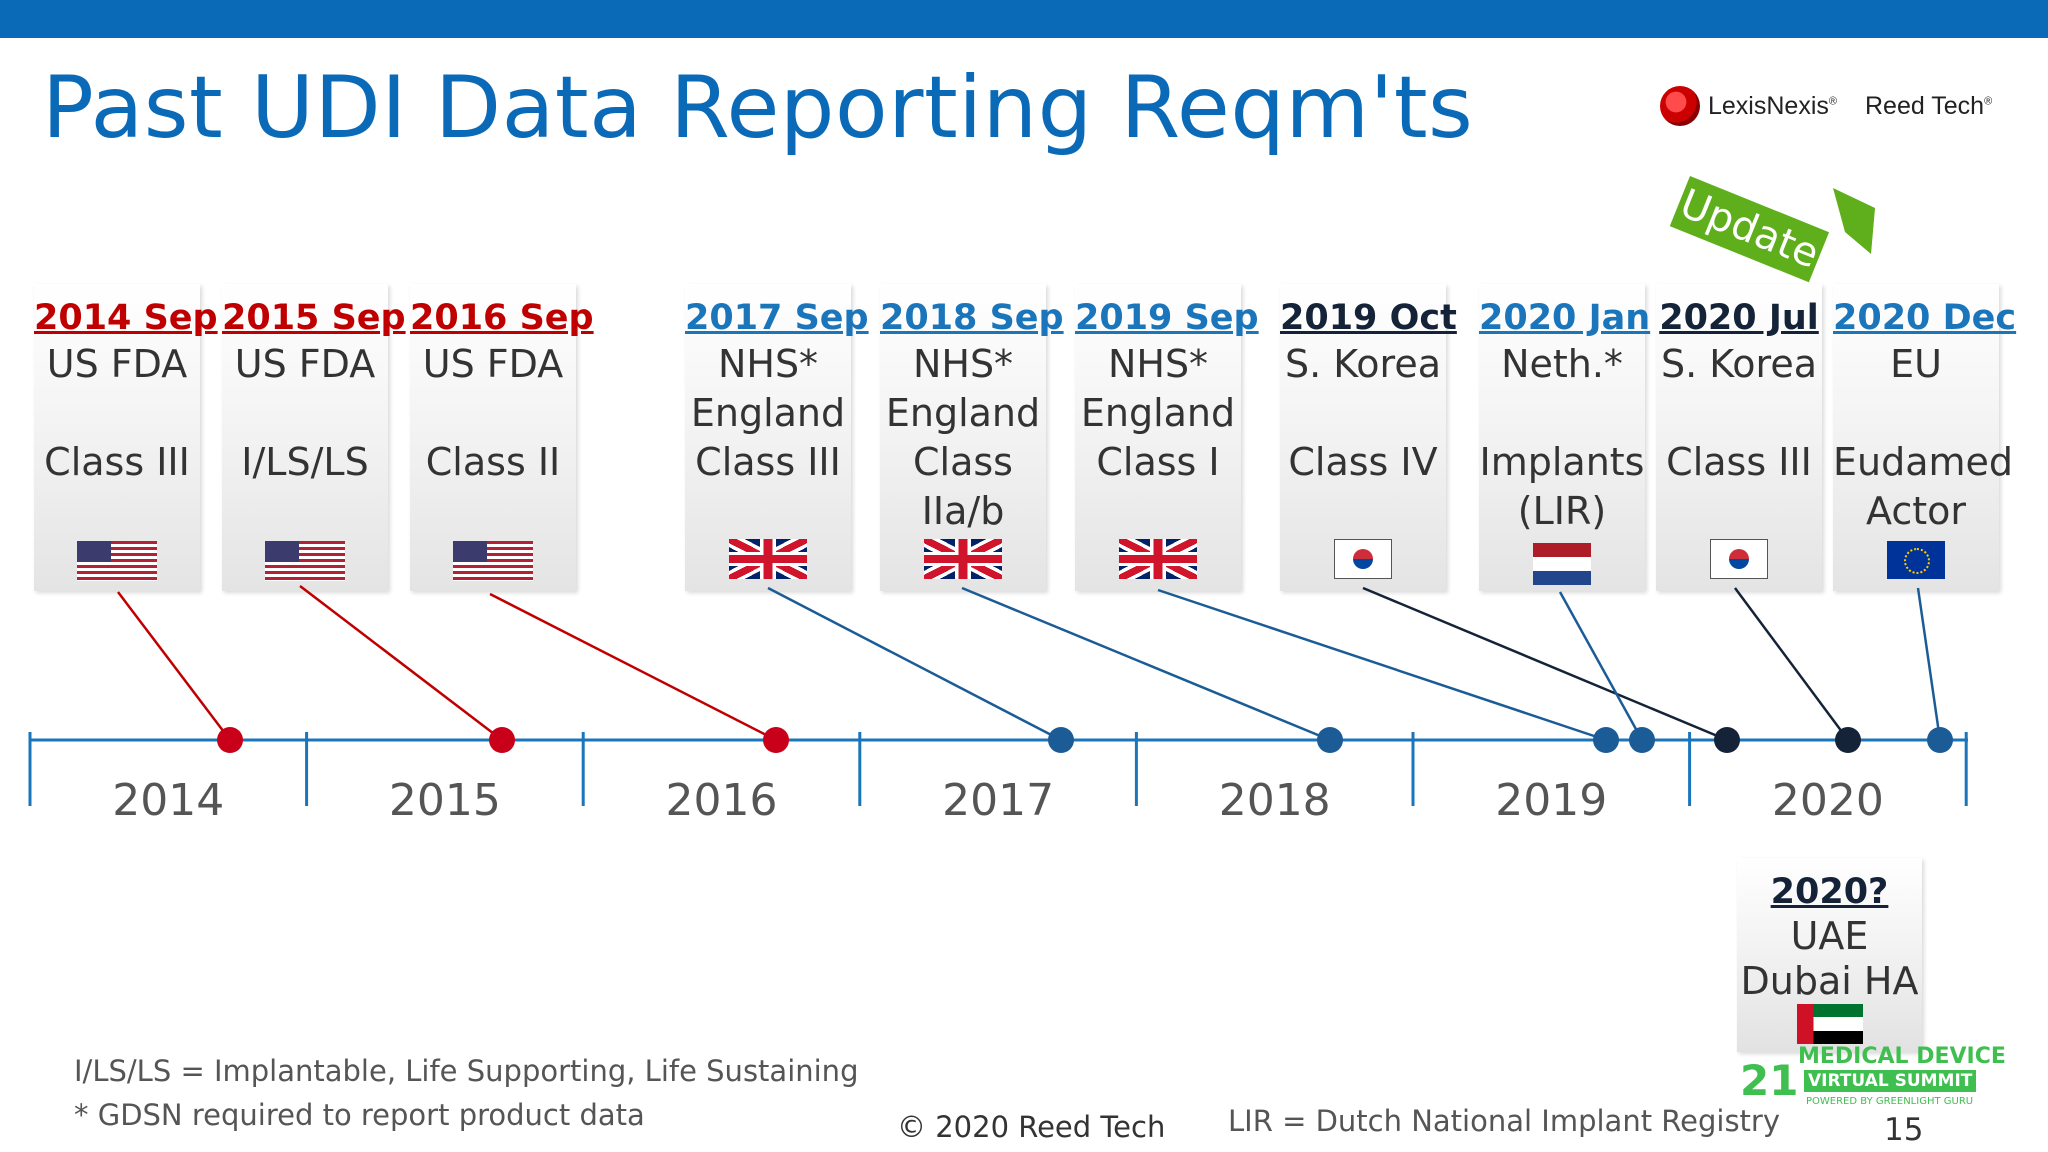 The width and height of the screenshot is (2048, 1152). Describe the element at coordinates (1854, 221) in the screenshot. I see `update-arrow-icon` at that location.